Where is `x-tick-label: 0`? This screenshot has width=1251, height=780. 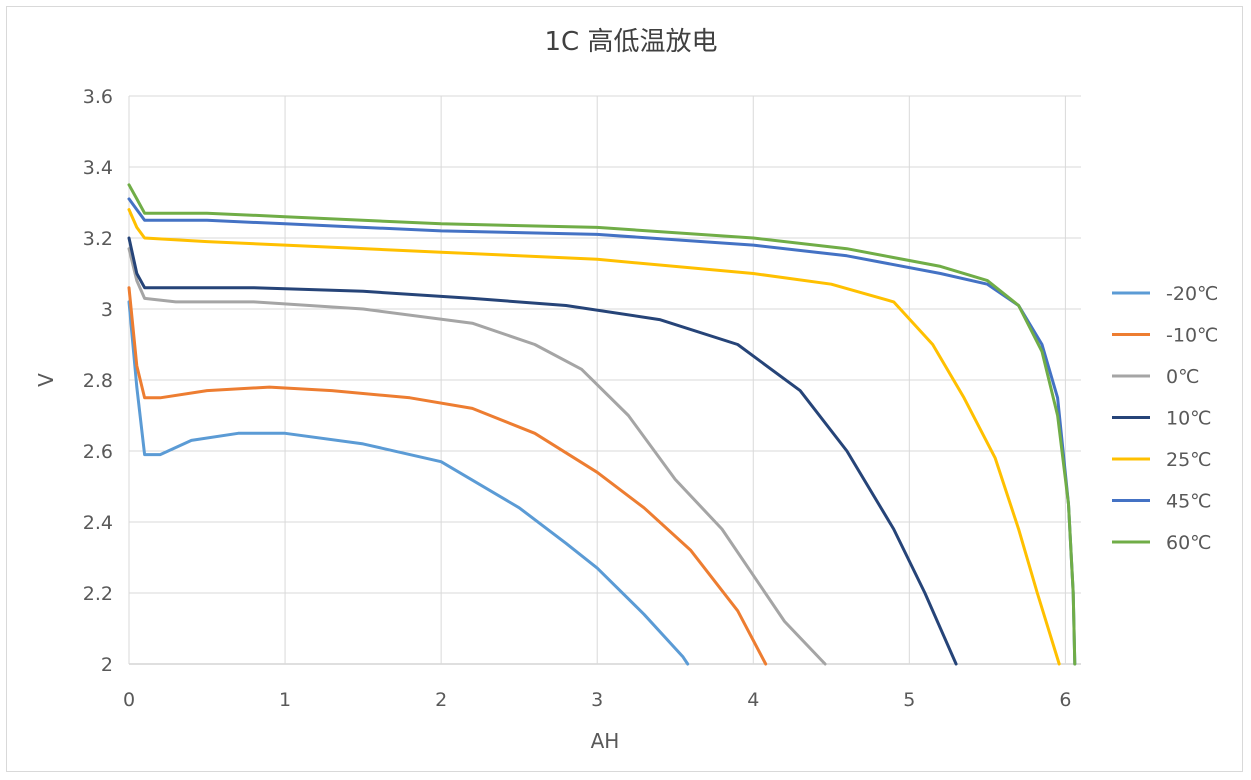 x-tick-label: 0 is located at coordinates (129, 700).